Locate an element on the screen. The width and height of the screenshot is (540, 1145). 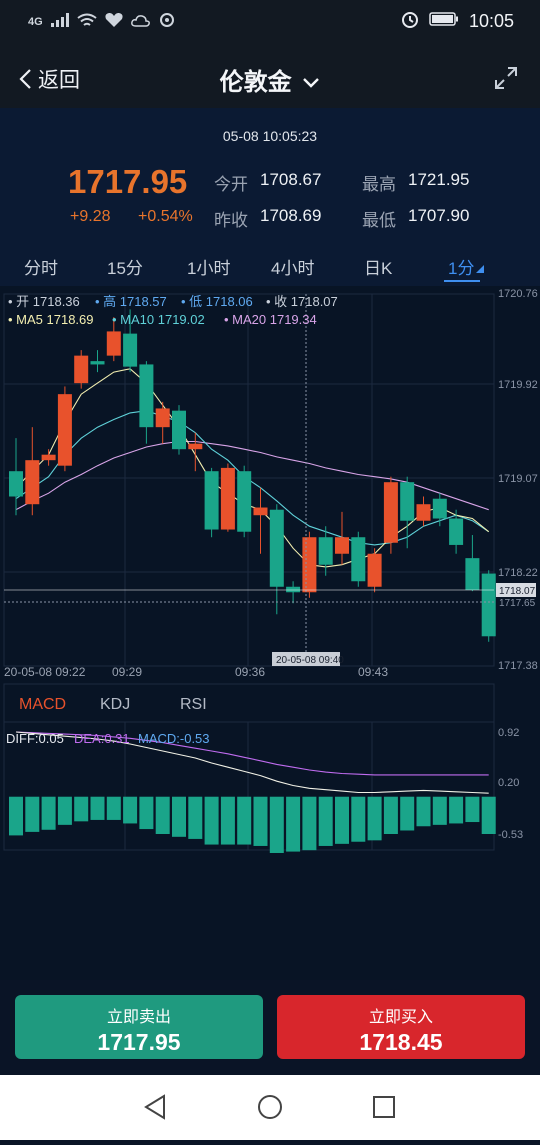
prev-close-label: 昨收 is located at coordinates (231, 220).